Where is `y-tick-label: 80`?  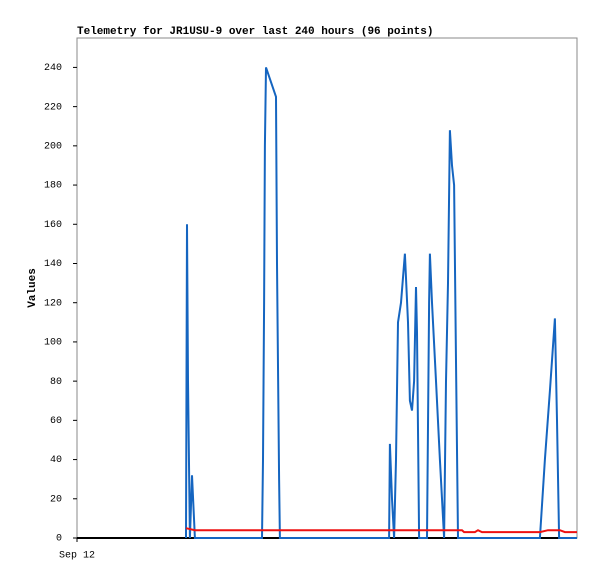 y-tick-label: 80 is located at coordinates (56, 382).